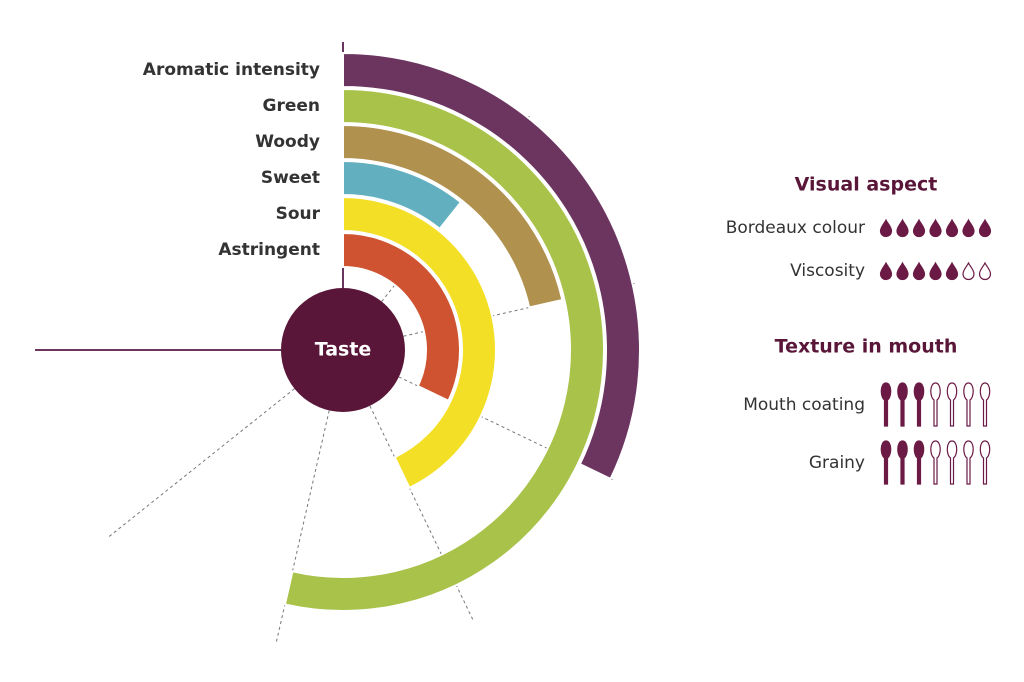 This screenshot has height=682, width=1024. Describe the element at coordinates (292, 106) in the screenshot. I see `category-label: Green` at that location.